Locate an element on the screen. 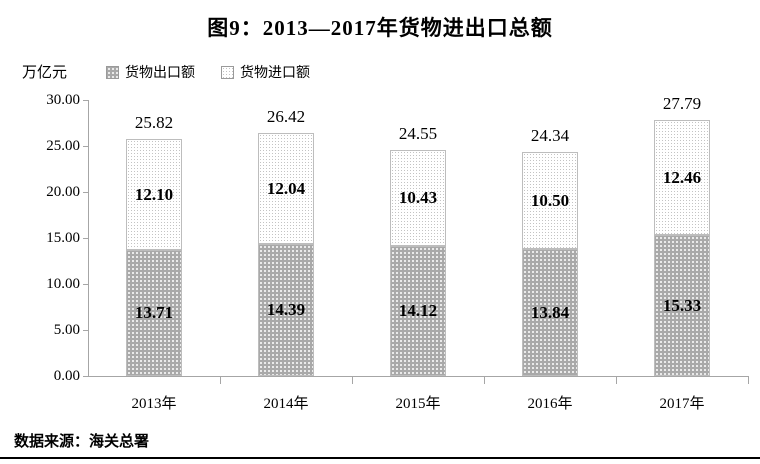 This screenshot has width=760, height=464. bottom-rule is located at coordinates (380, 458).